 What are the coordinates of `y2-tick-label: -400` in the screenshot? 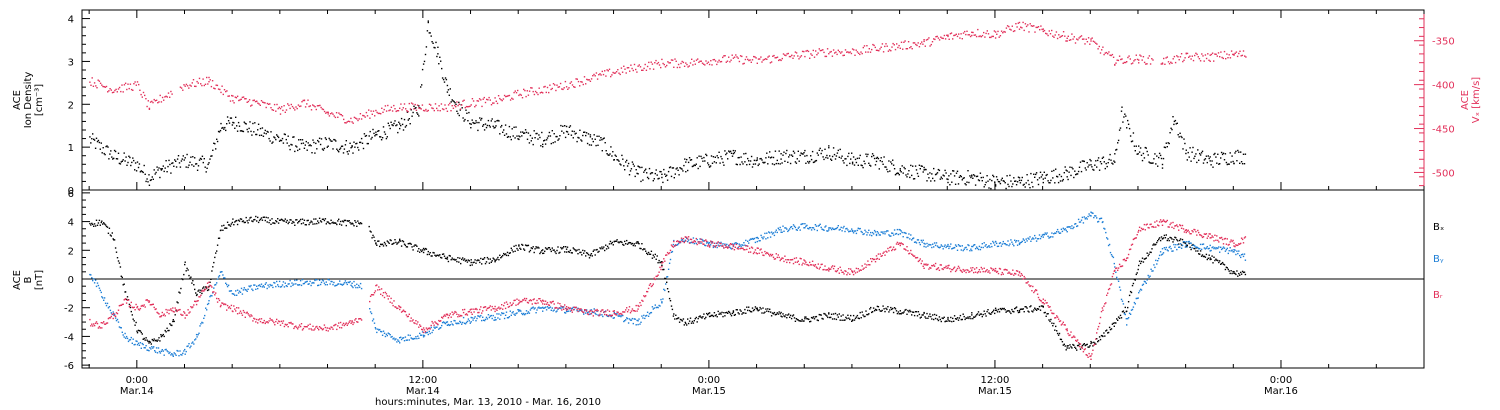 It's located at (1443, 86).